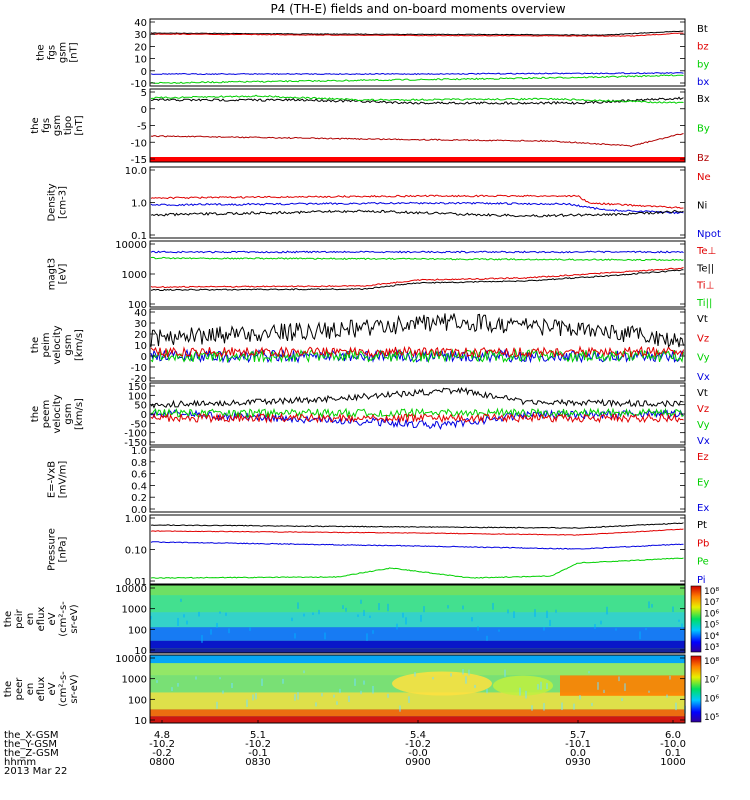  Describe the element at coordinates (417, 99) in the screenshot. I see `by-tip-trace` at that location.